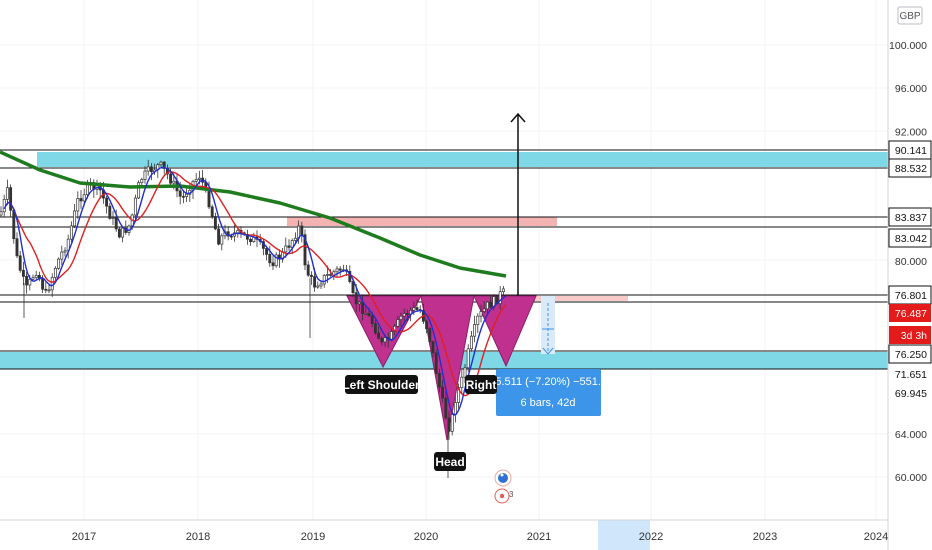 This screenshot has width=932, height=550. Describe the element at coordinates (547, 403) in the screenshot. I see `measure-line2: 6 bars, 42d` at that location.